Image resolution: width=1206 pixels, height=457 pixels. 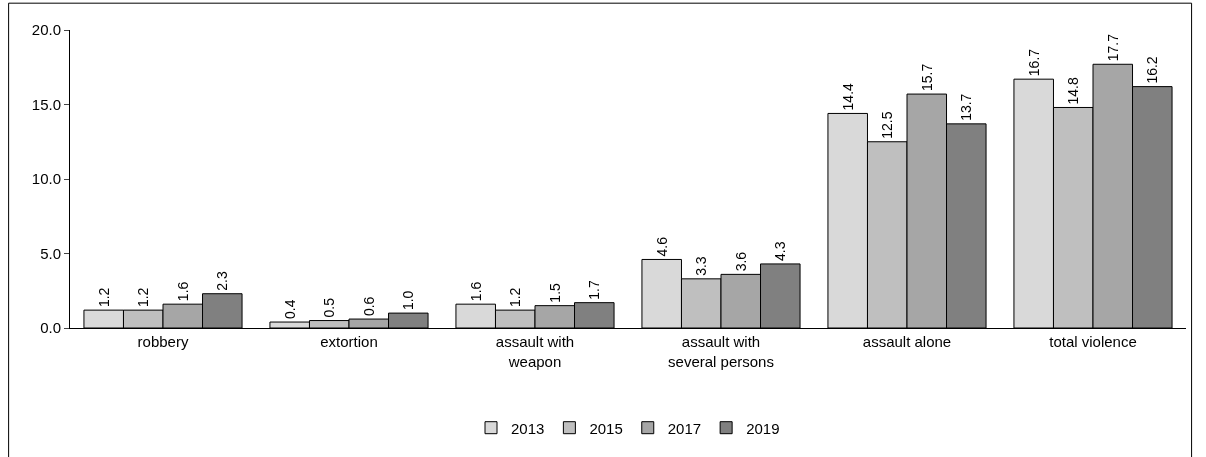 I want to click on x-tick-label: assault alone, so click(x=907, y=341).